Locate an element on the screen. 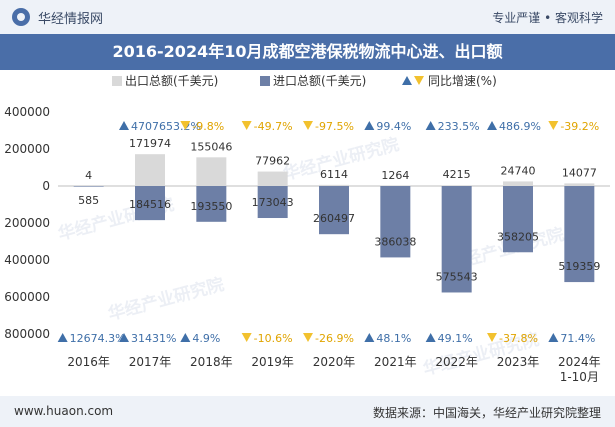 The image size is (615, 427). import-growth-label: -37.8% is located at coordinates (518, 338).